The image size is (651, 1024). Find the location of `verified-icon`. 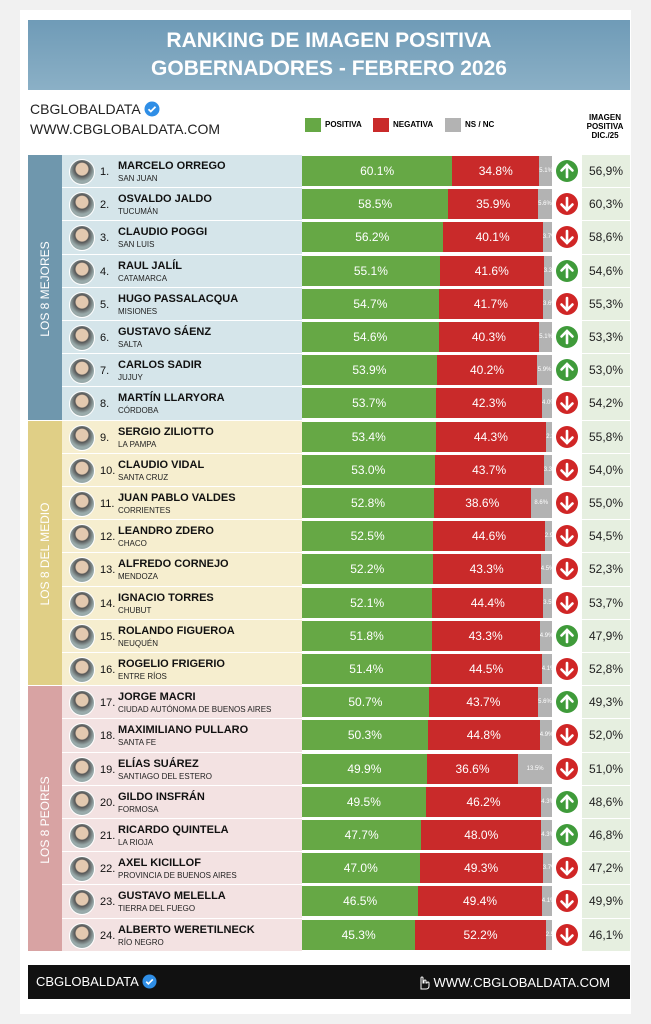

verified-icon is located at coordinates (152, 109).